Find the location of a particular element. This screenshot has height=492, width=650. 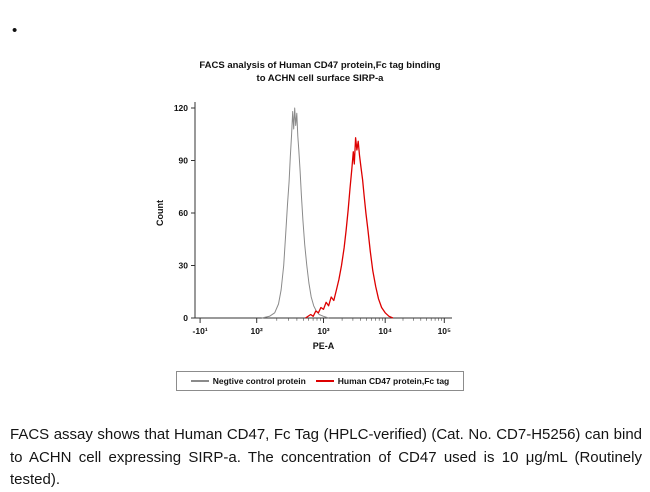

x-tick-1e3: 10³ is located at coordinates (323, 331).